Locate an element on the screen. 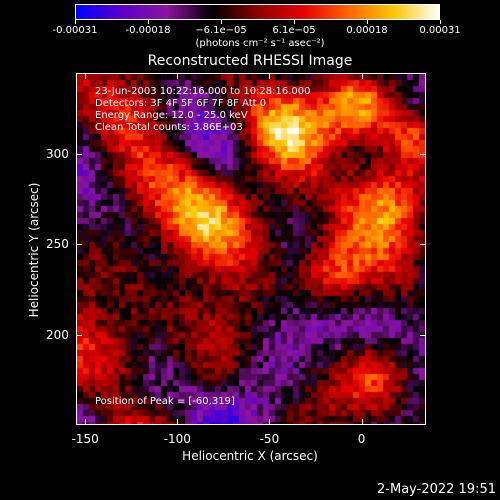  colorbar-tick-label: -0.00031 is located at coordinates (75, 30).